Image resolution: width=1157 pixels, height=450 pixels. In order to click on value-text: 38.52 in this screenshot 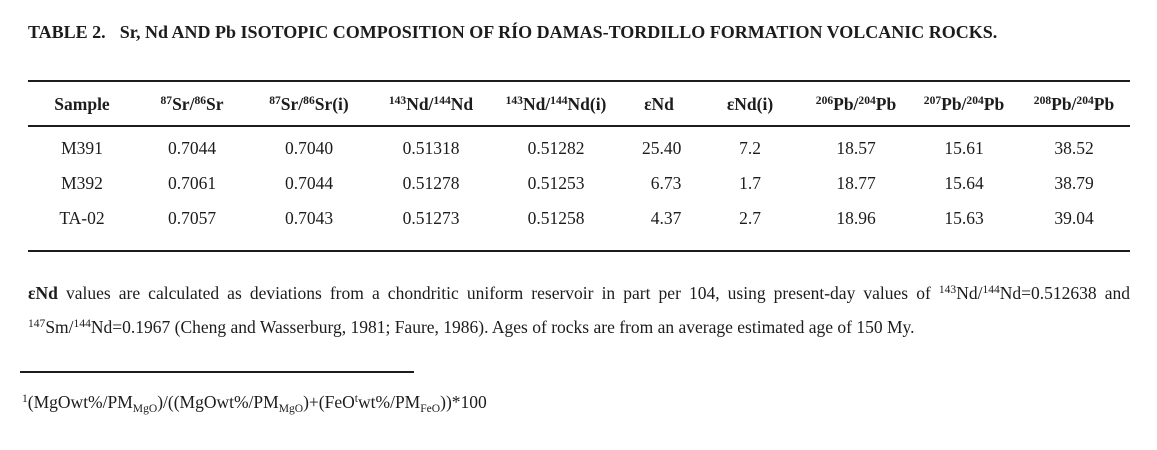, I will do `click(1074, 148)`.